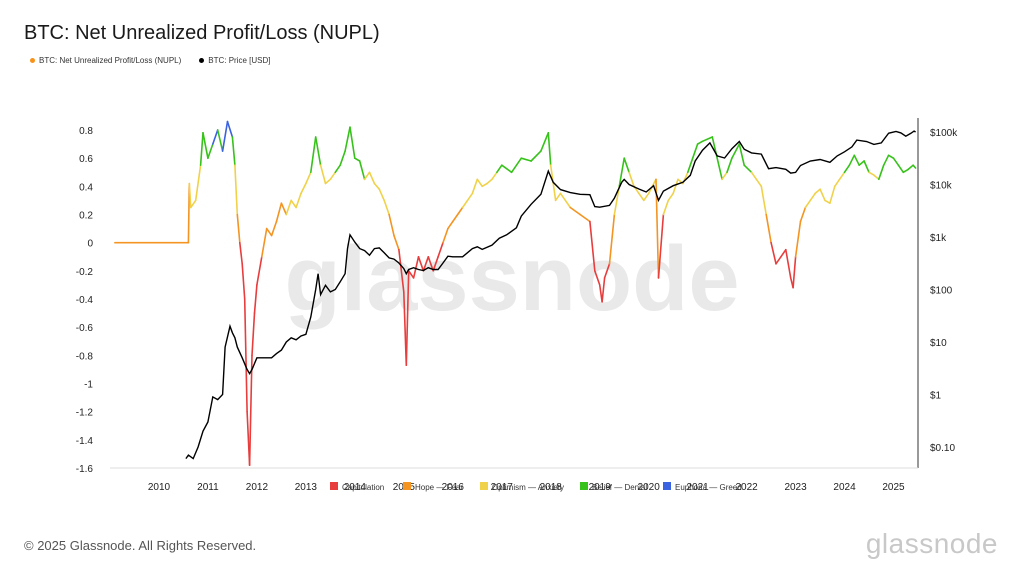  I want to click on y-left-tick-label: 0.6, so click(86, 159).